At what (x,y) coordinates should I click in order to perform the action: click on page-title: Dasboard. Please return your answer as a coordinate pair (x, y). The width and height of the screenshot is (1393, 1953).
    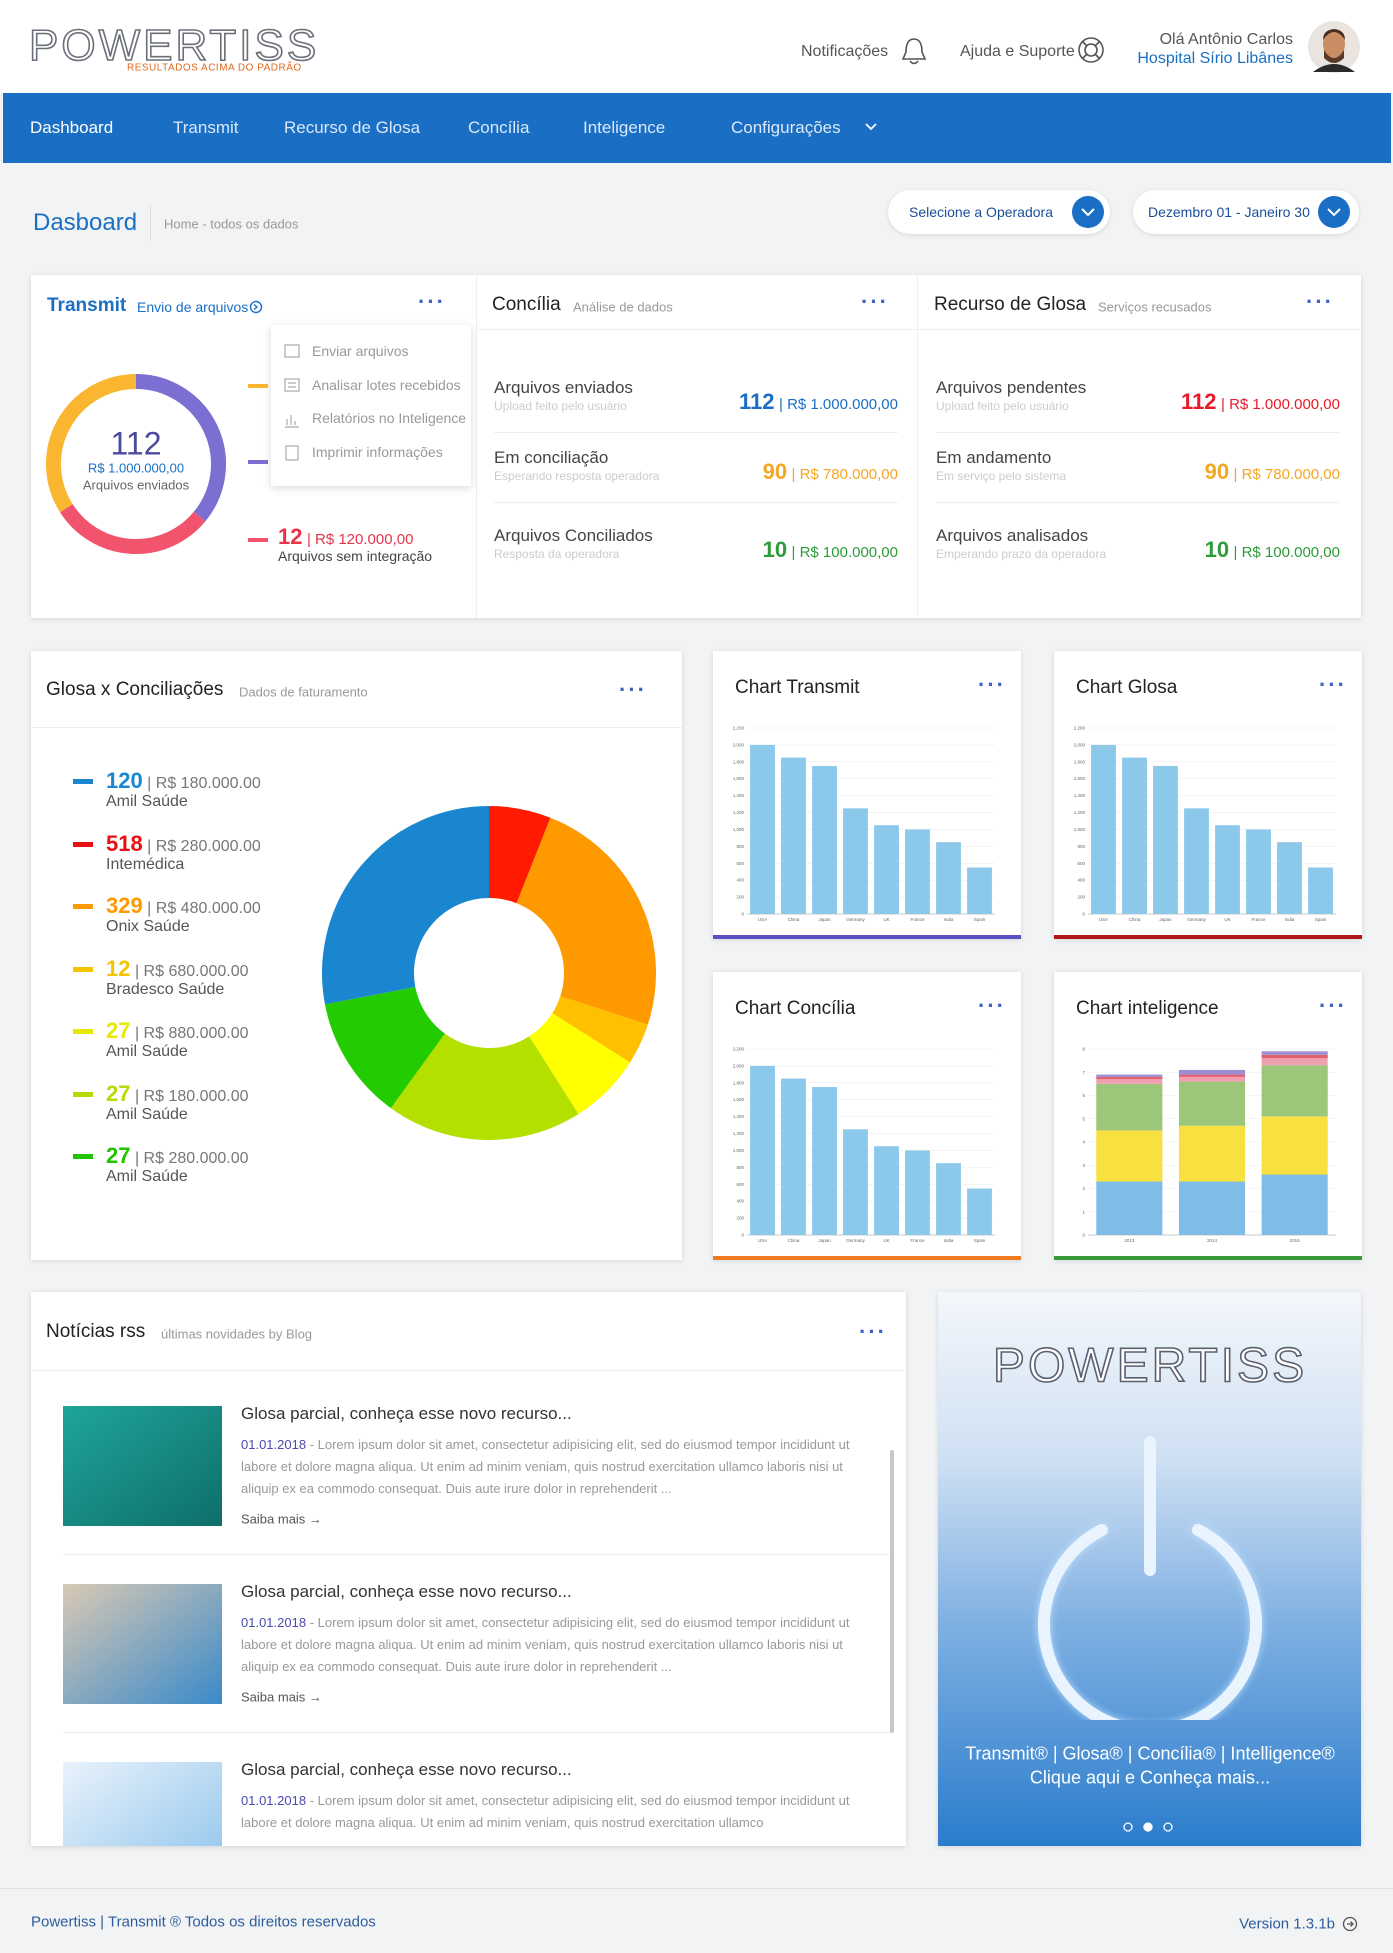
    Looking at the image, I should click on (85, 222).